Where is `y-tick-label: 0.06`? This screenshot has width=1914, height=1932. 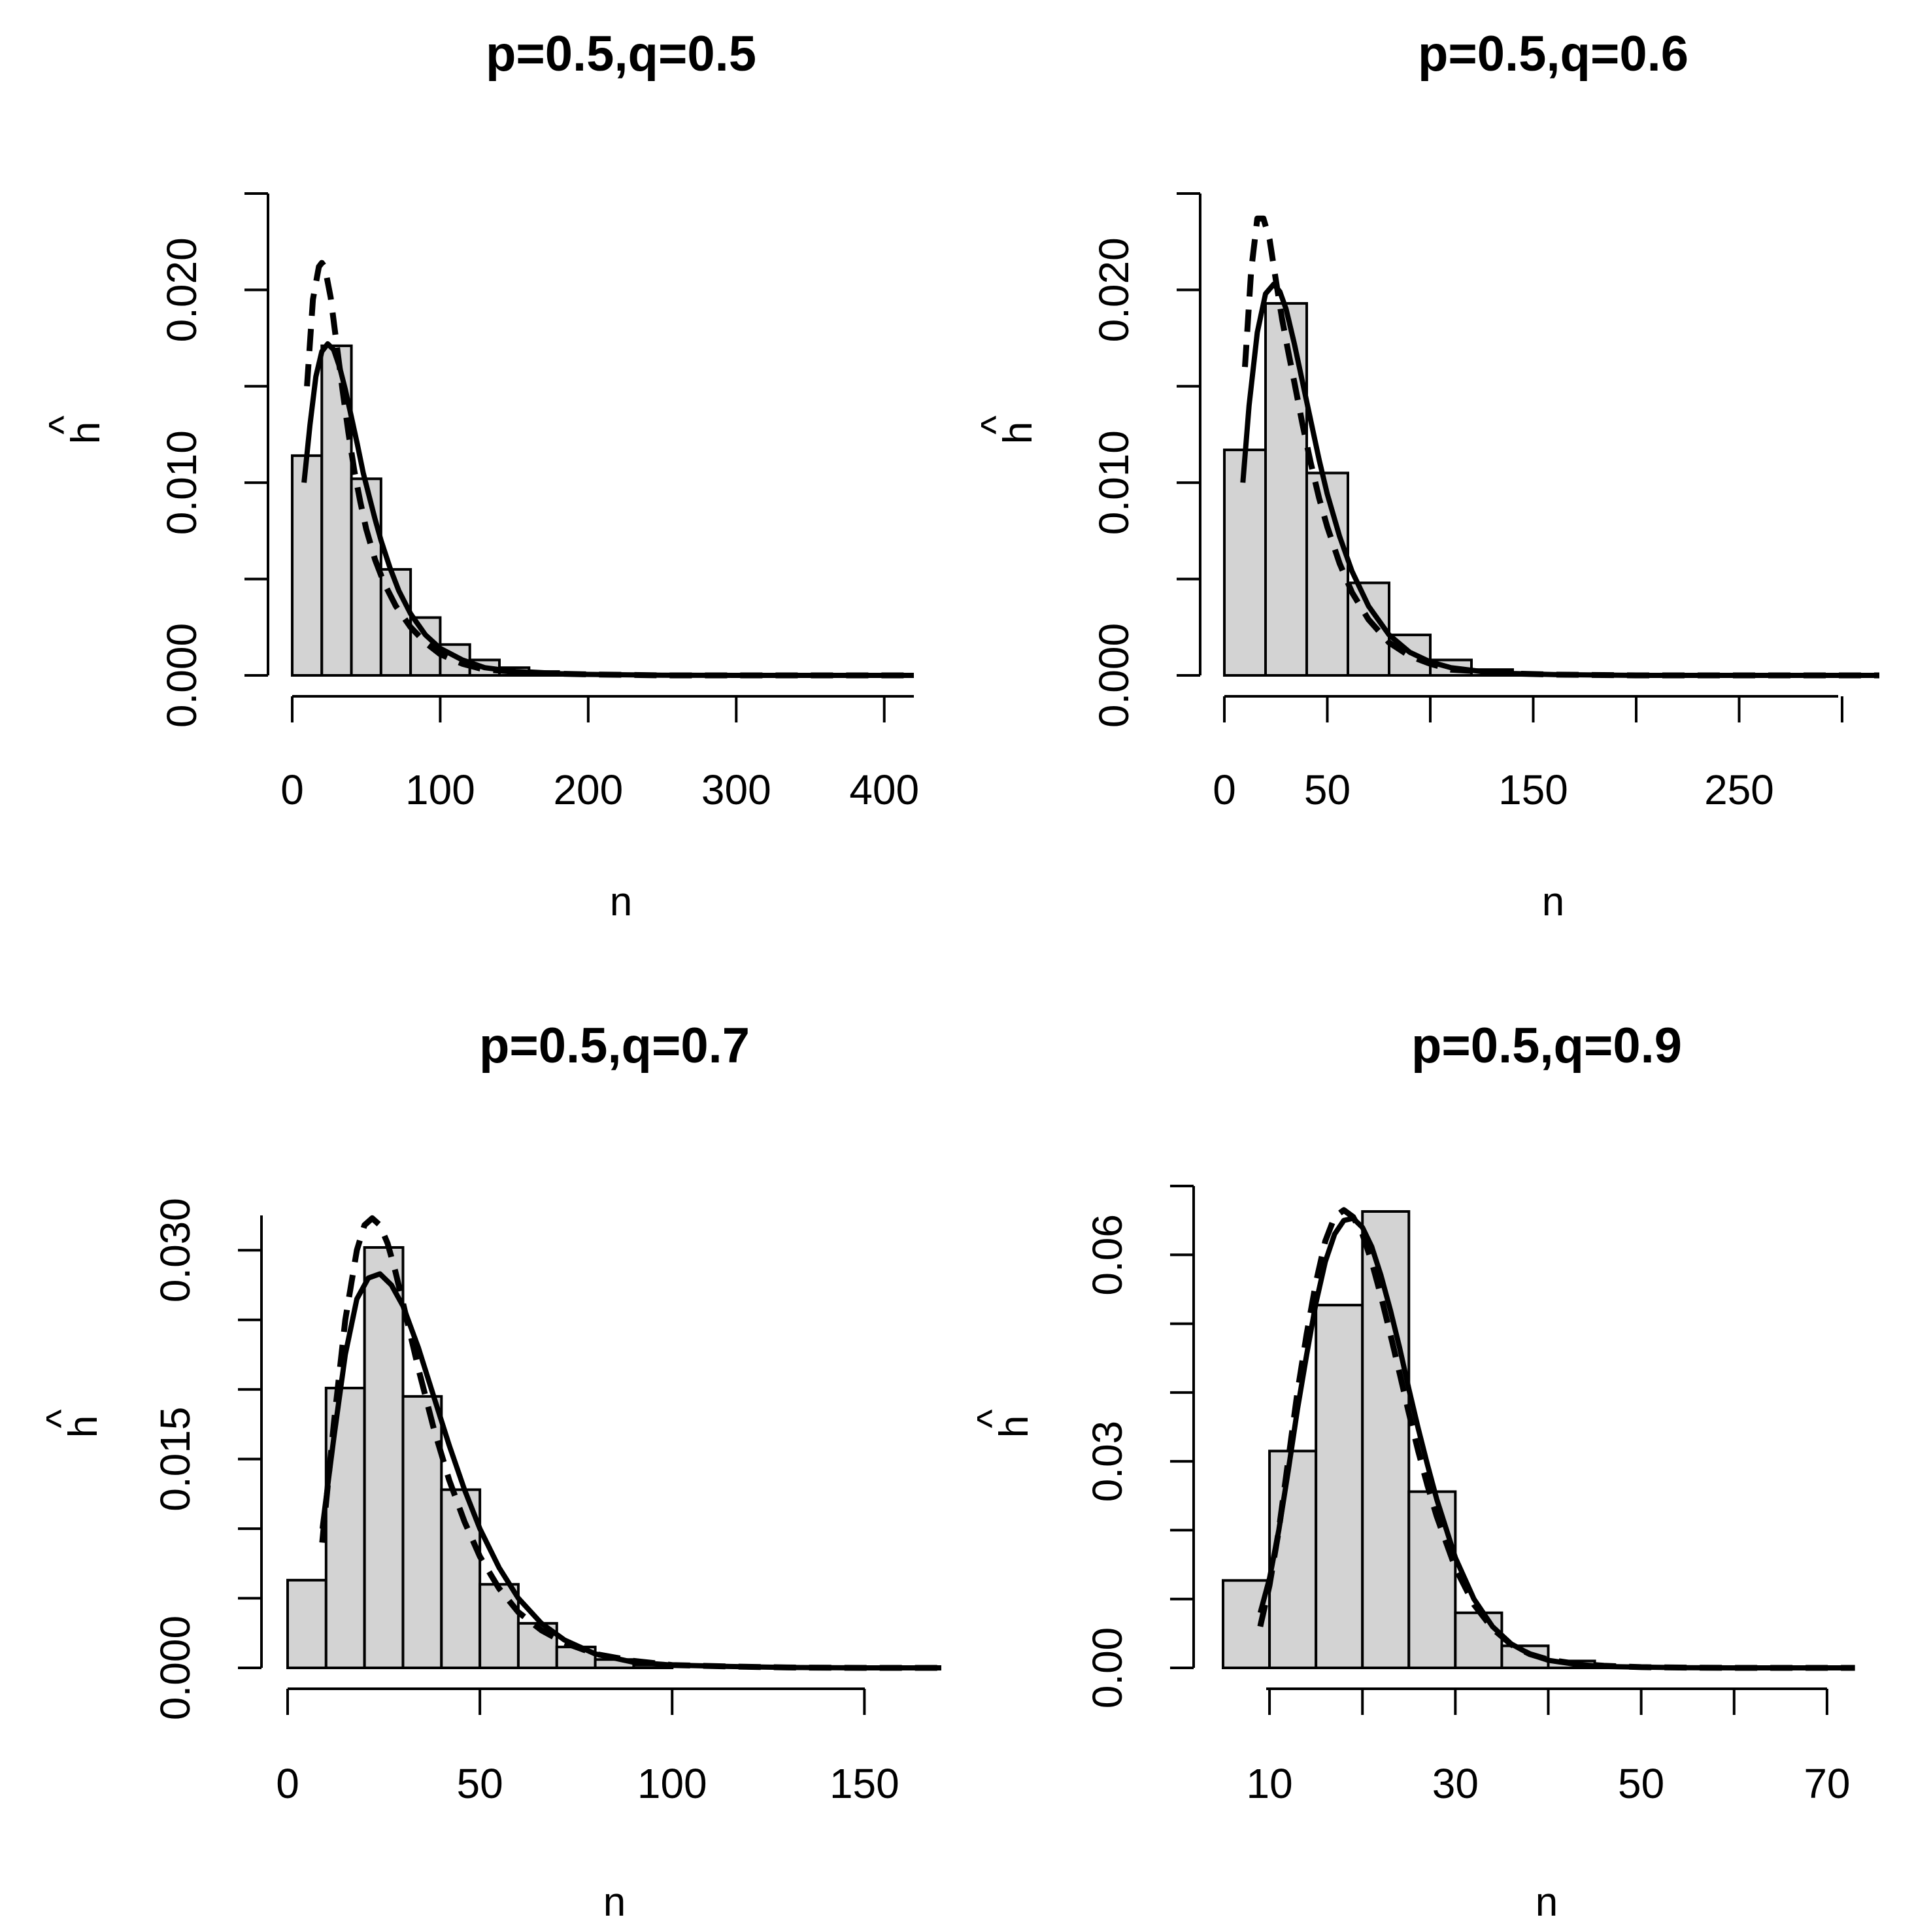
y-tick-label: 0.06 is located at coordinates (1107, 1255).